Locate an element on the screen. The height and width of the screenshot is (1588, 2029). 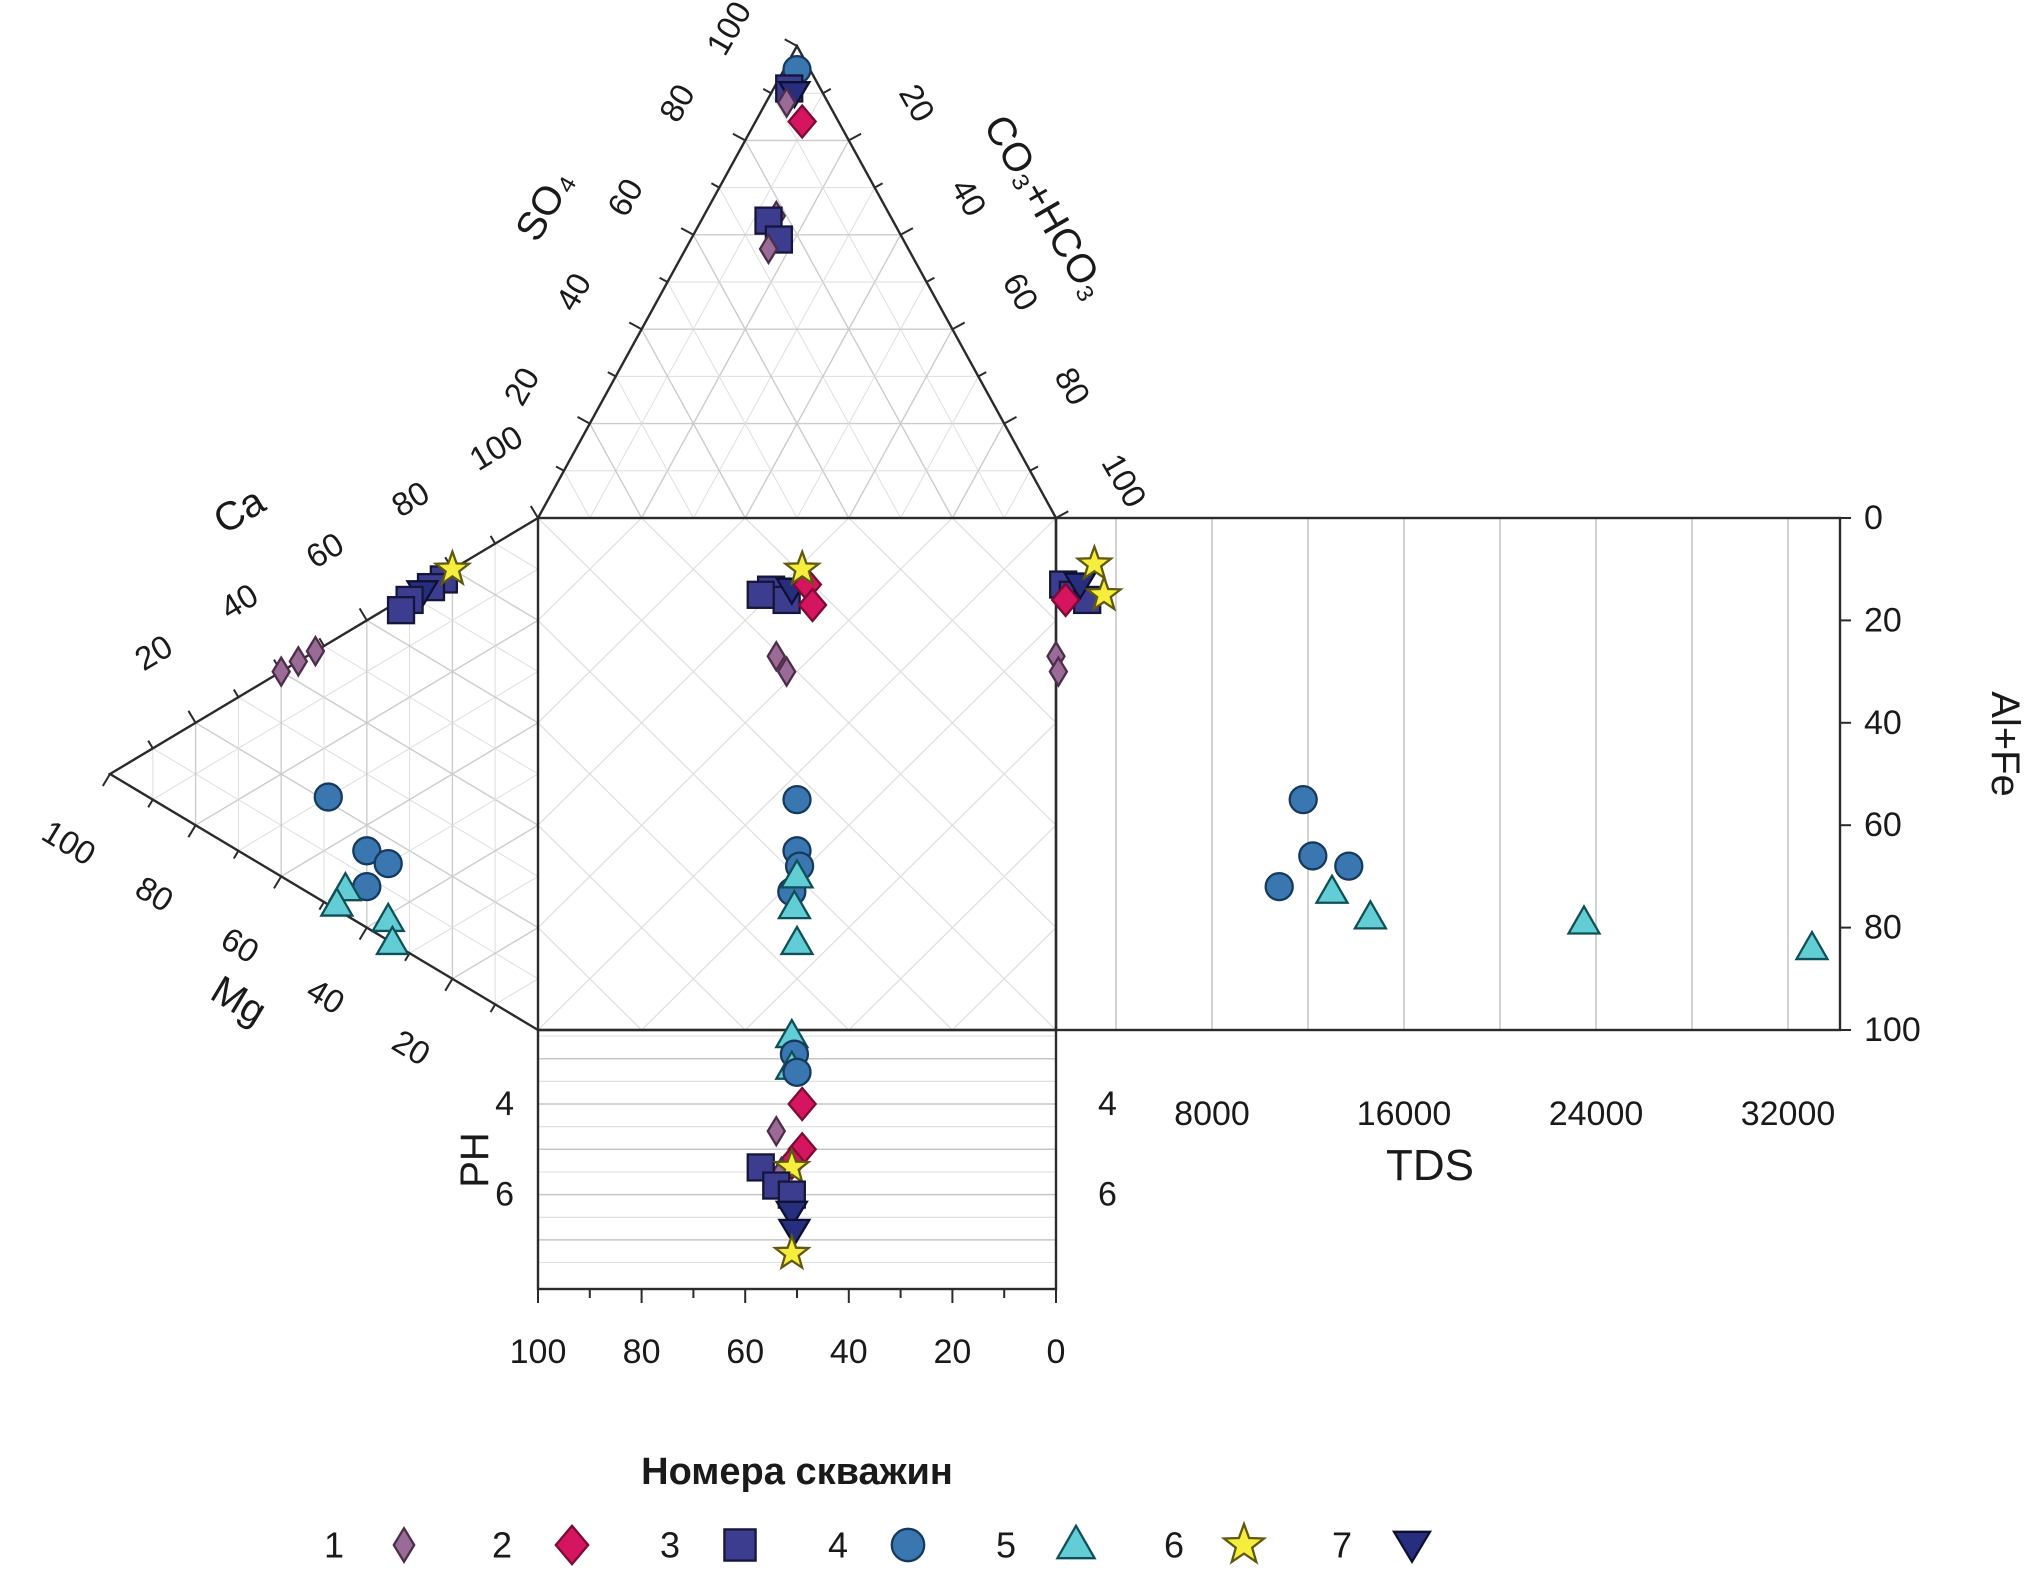
legend: 1 2 3 4 5 6 7 is located at coordinates (878, 1543).